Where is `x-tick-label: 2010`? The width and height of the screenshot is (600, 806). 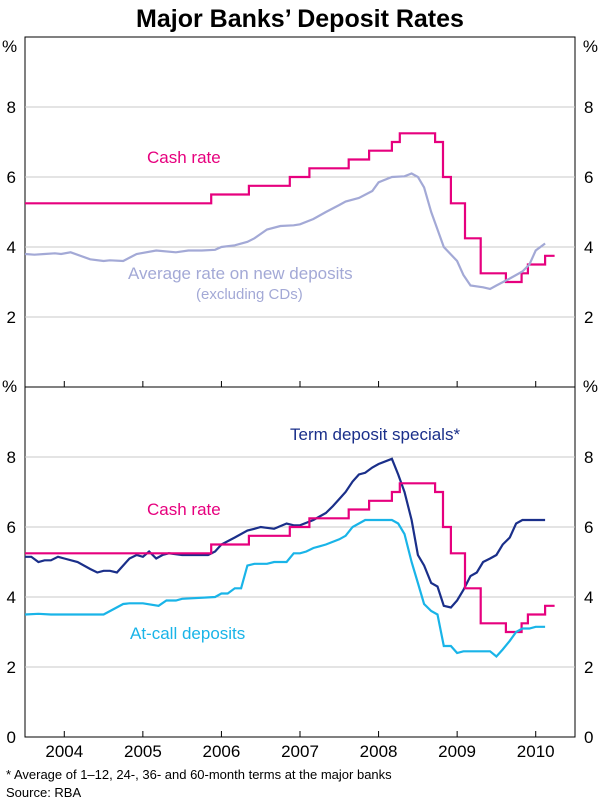 x-tick-label: 2010 is located at coordinates (536, 751).